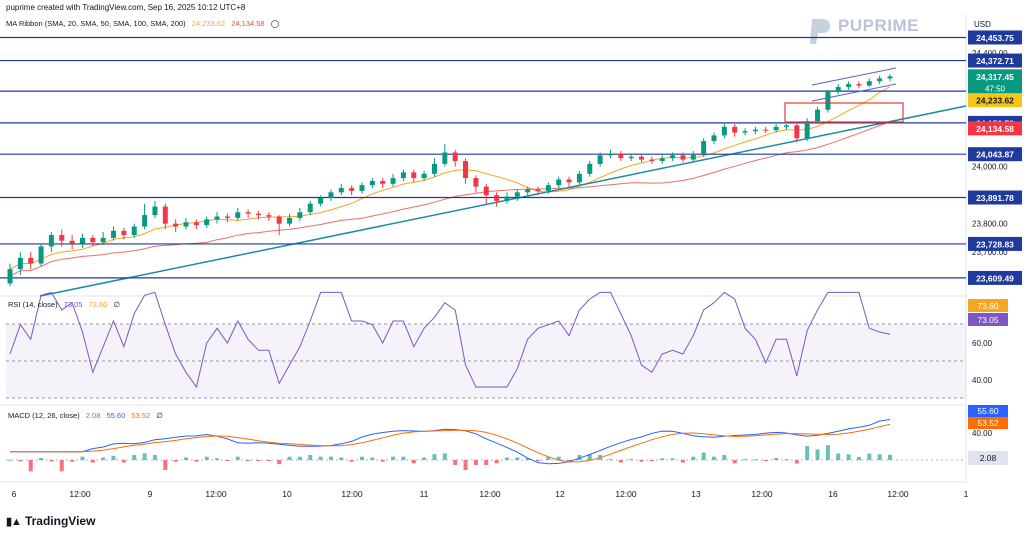 The image size is (1024, 539). What do you see at coordinates (990, 224) in the screenshot?
I see `price-tick-label: 23,800.00` at bounding box center [990, 224].